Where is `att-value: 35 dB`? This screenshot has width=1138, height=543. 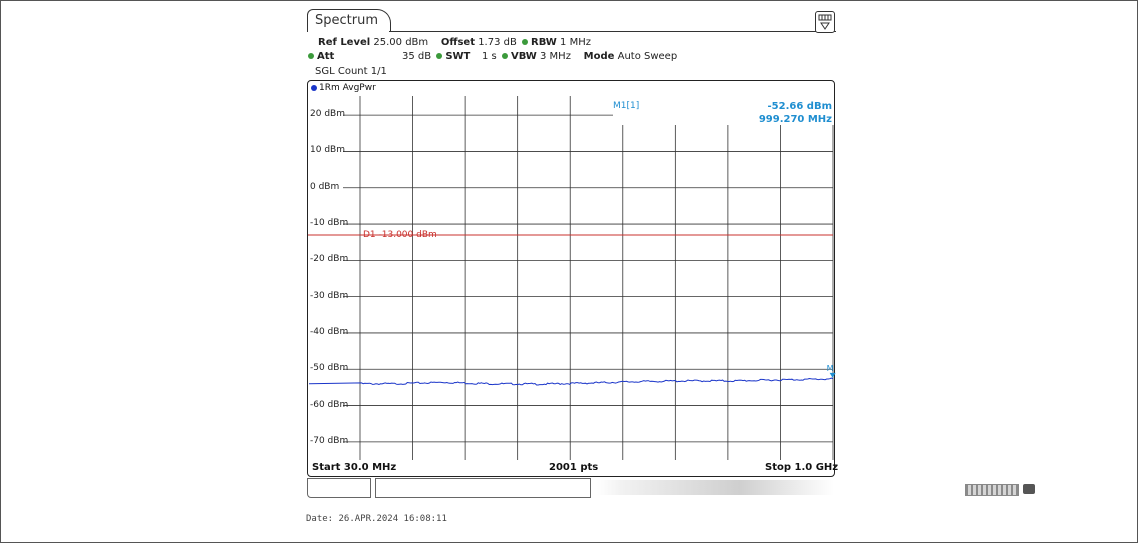
att-value: 35 dB is located at coordinates (417, 56).